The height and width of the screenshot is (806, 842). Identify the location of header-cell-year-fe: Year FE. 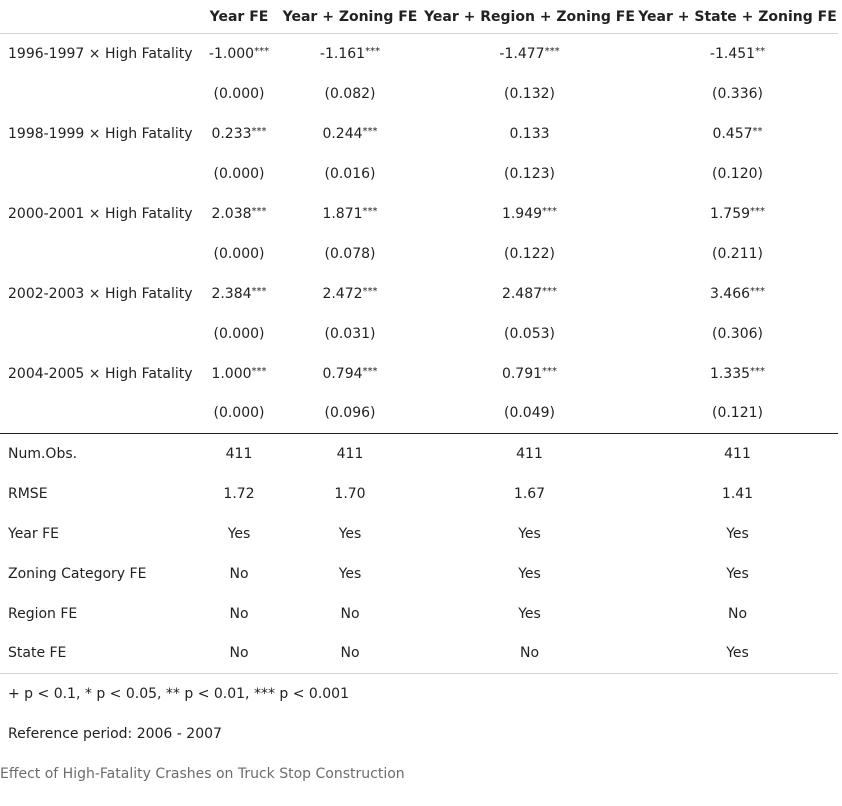
(239, 17).